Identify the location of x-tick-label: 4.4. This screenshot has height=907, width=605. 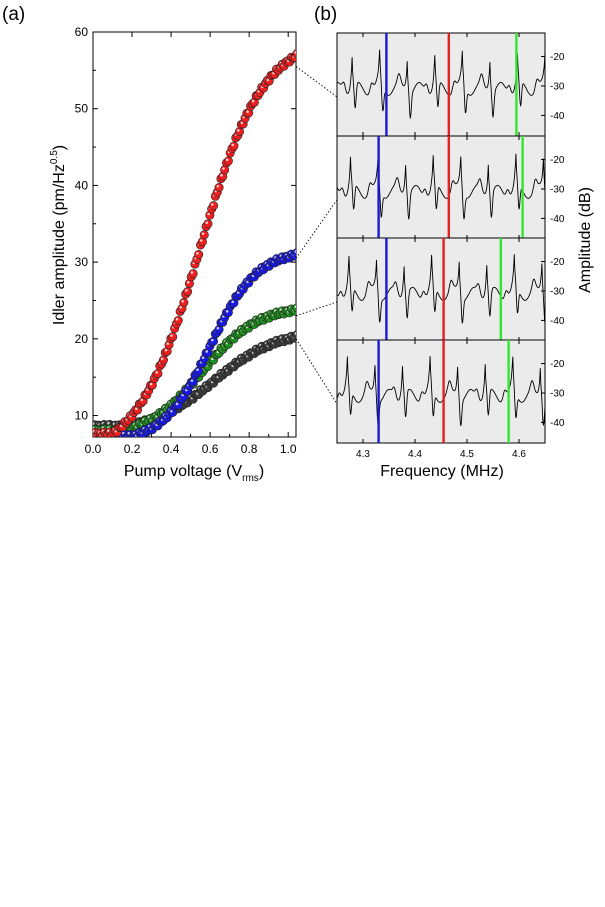
(415, 454).